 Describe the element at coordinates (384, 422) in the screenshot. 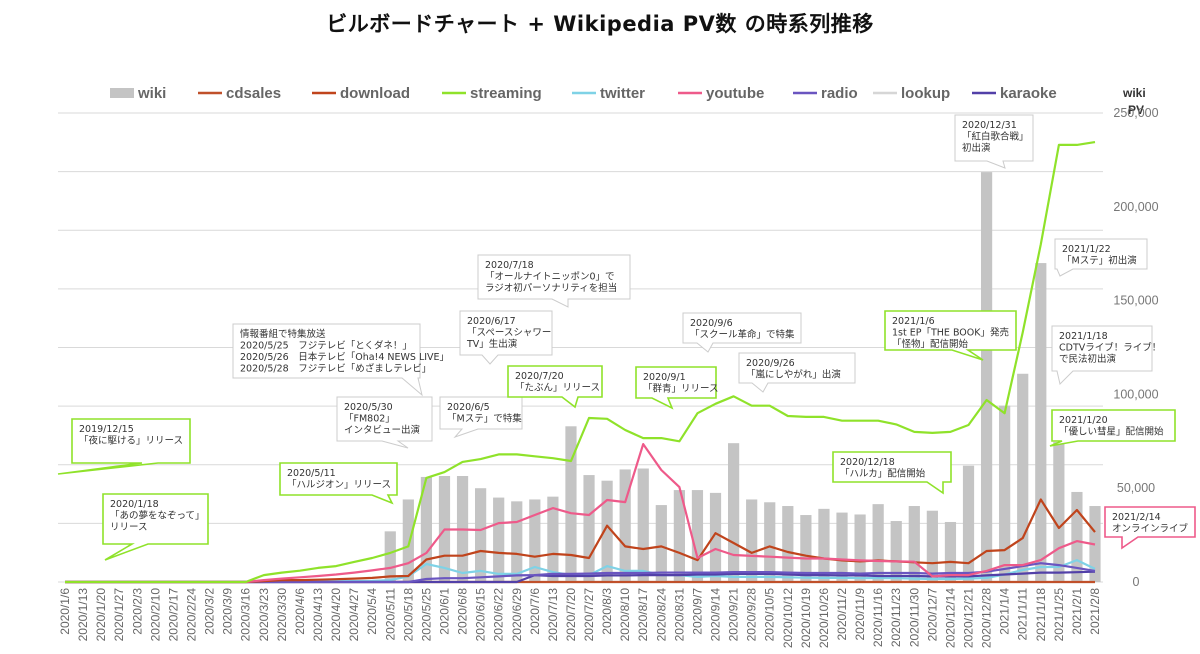

I see `annotation-callout: 2020/5/30「FM802」インタビュー出演` at that location.